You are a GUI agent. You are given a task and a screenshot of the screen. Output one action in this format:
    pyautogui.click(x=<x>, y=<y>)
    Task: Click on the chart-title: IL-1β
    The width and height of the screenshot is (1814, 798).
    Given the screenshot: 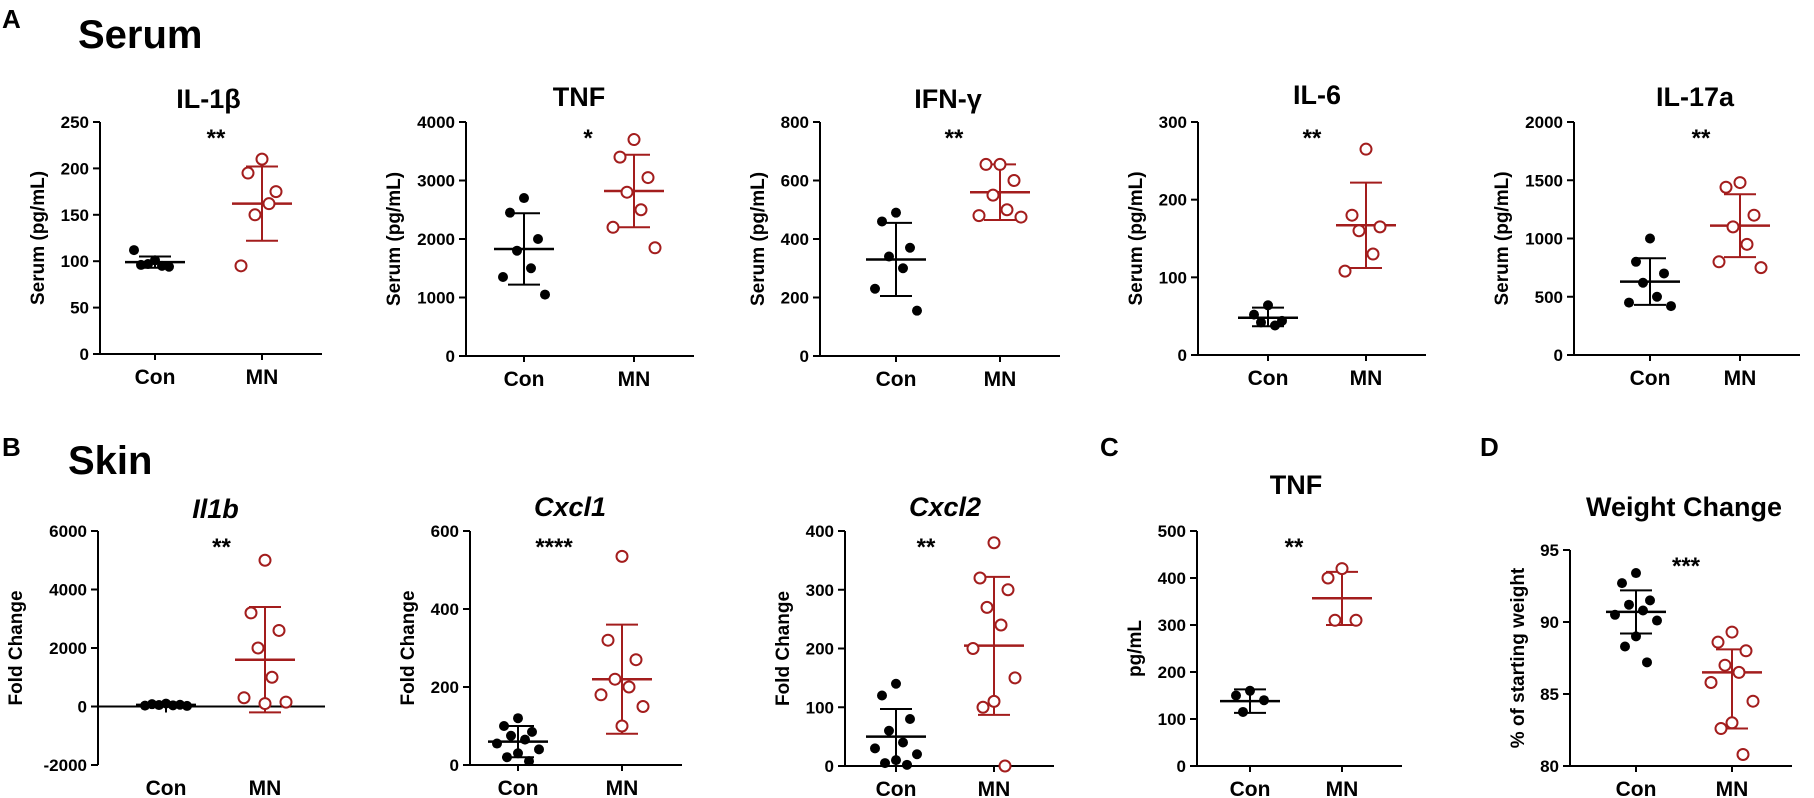 What is the action you would take?
    pyautogui.click(x=208, y=99)
    